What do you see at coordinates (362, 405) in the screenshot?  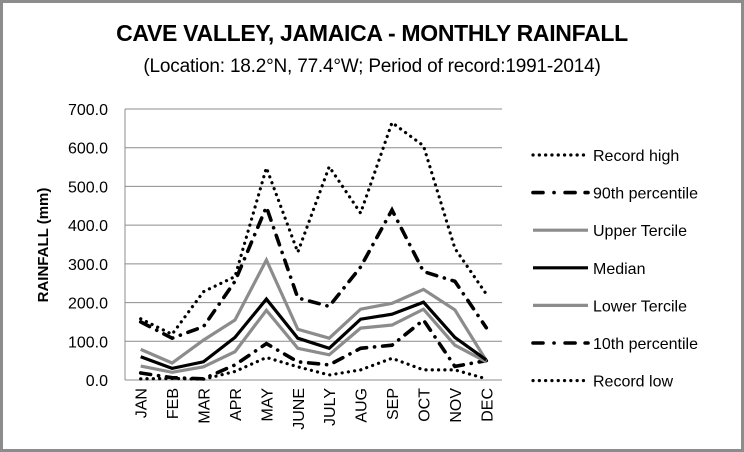 I see `x-tick-label-aug: AUG` at bounding box center [362, 405].